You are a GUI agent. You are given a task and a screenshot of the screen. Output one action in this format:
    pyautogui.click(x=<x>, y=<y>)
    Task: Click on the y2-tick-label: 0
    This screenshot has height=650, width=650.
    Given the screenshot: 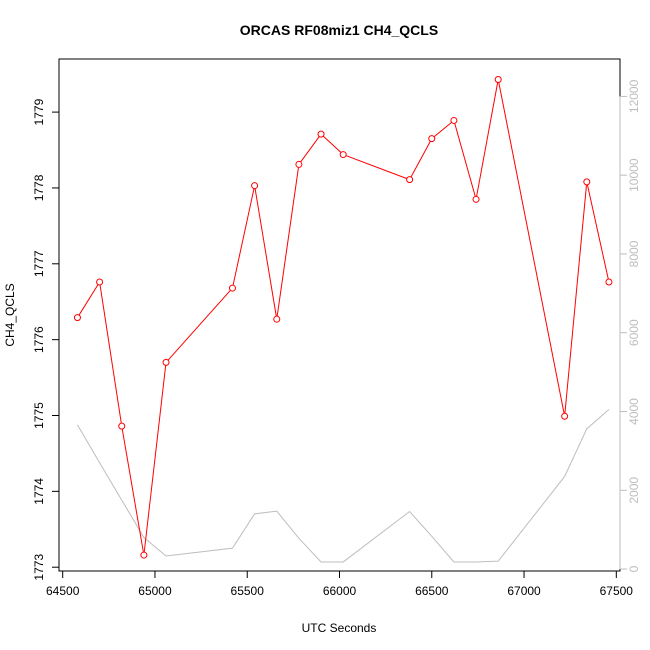 What is the action you would take?
    pyautogui.click(x=634, y=568)
    